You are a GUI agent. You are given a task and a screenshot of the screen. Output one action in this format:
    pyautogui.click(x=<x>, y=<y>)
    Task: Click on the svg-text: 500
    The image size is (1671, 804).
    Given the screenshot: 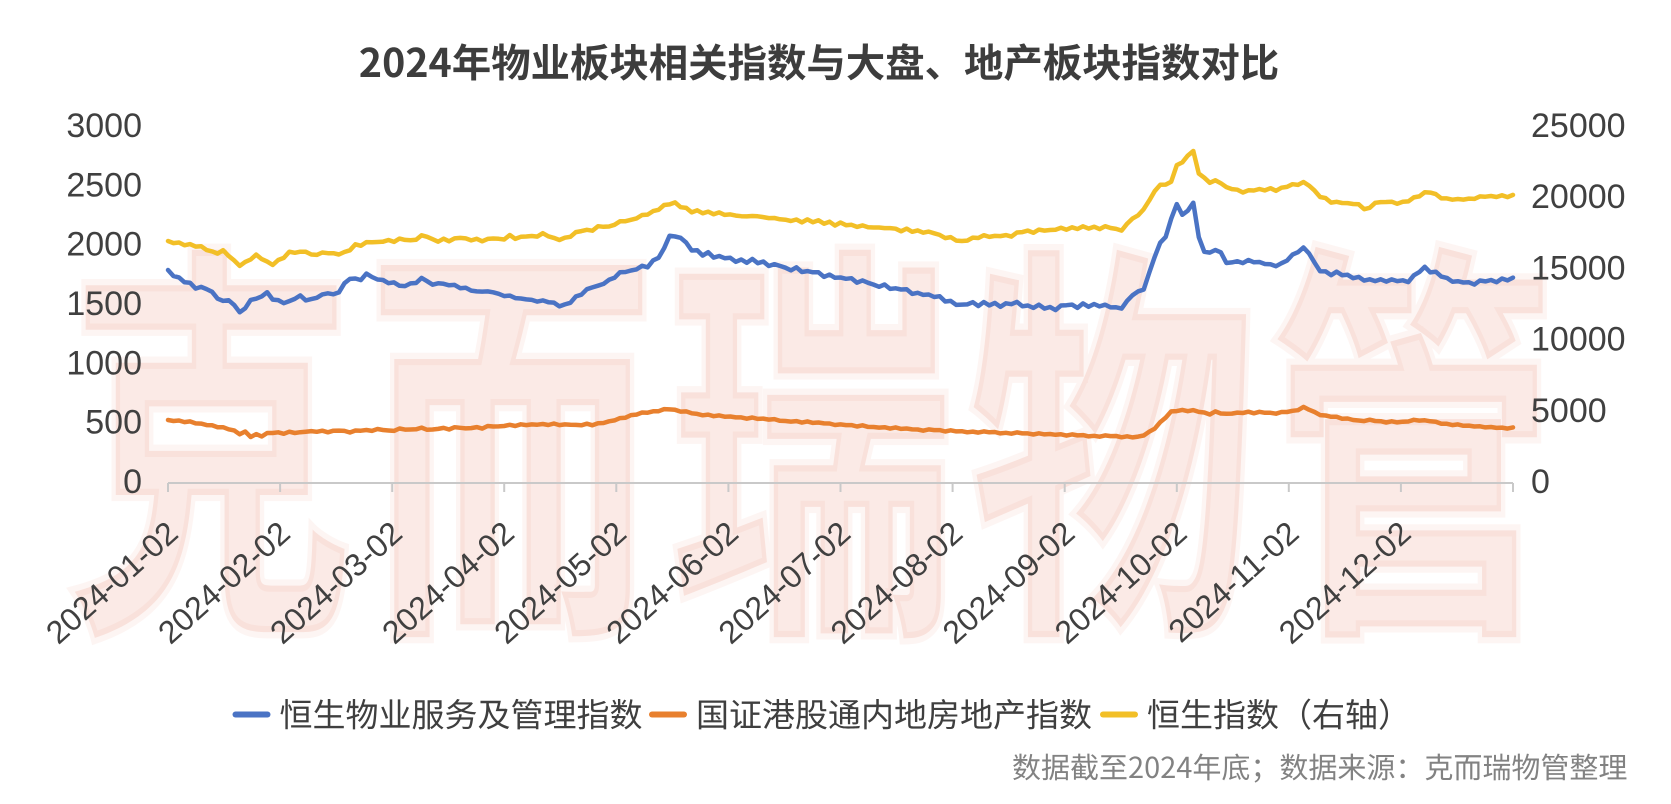 What is the action you would take?
    pyautogui.click(x=113, y=423)
    